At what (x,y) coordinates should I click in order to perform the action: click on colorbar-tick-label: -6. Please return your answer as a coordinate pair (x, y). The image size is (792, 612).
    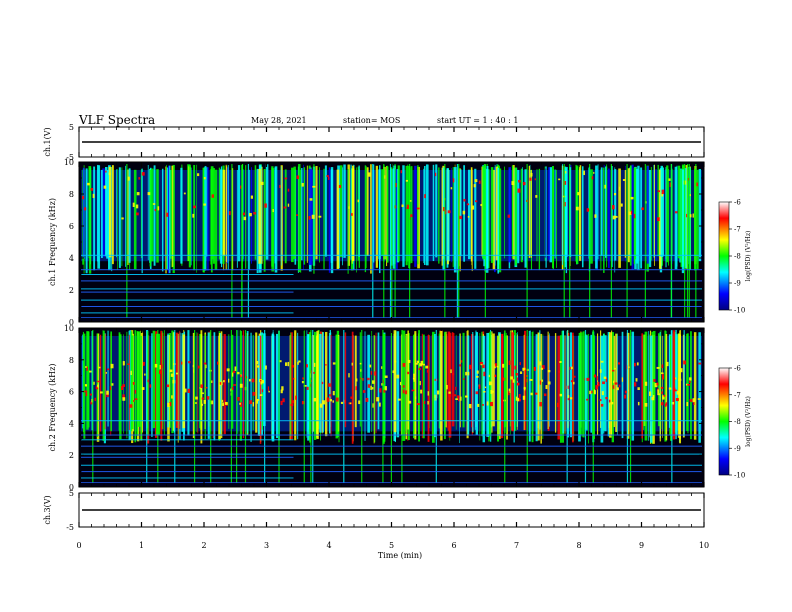
    Looking at the image, I should click on (737, 369).